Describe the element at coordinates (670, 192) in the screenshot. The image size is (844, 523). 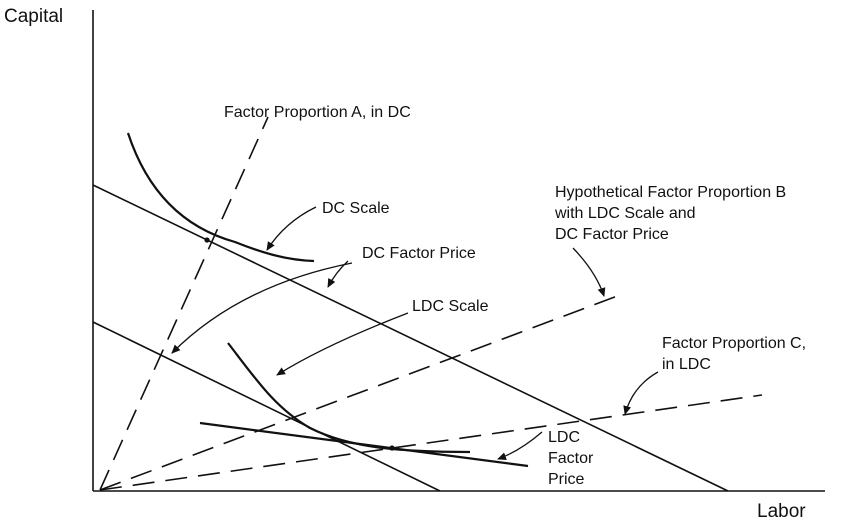
I see `label-hypothetical-b-line1: Hypothetical Factor Proportion B` at that location.